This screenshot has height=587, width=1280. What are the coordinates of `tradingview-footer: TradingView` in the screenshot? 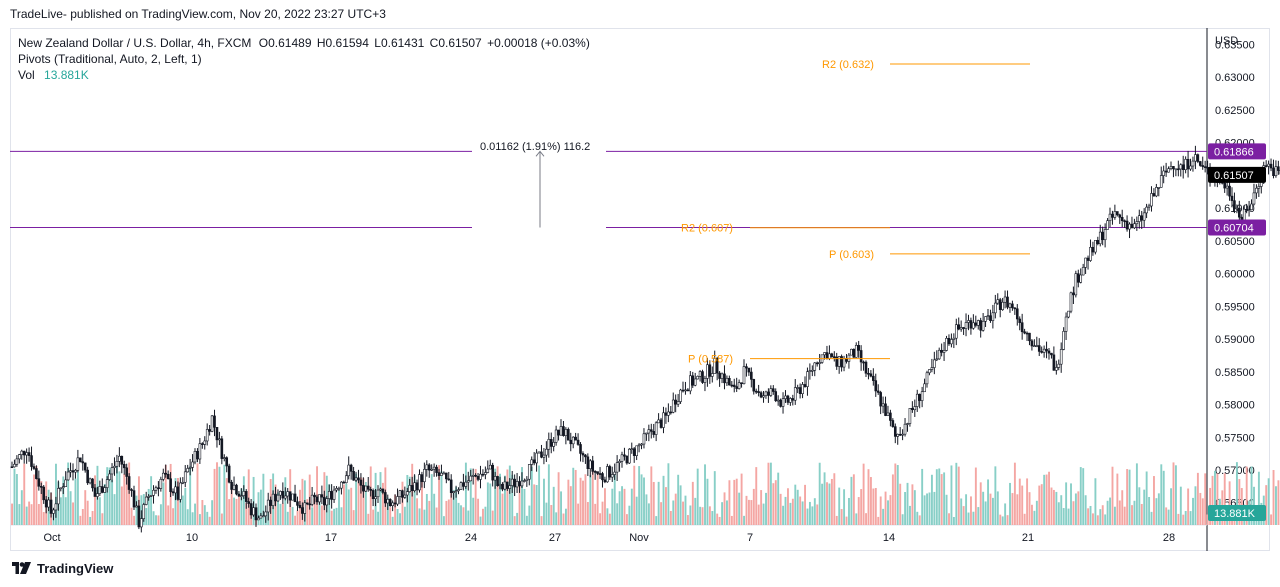 It's located at (62, 568).